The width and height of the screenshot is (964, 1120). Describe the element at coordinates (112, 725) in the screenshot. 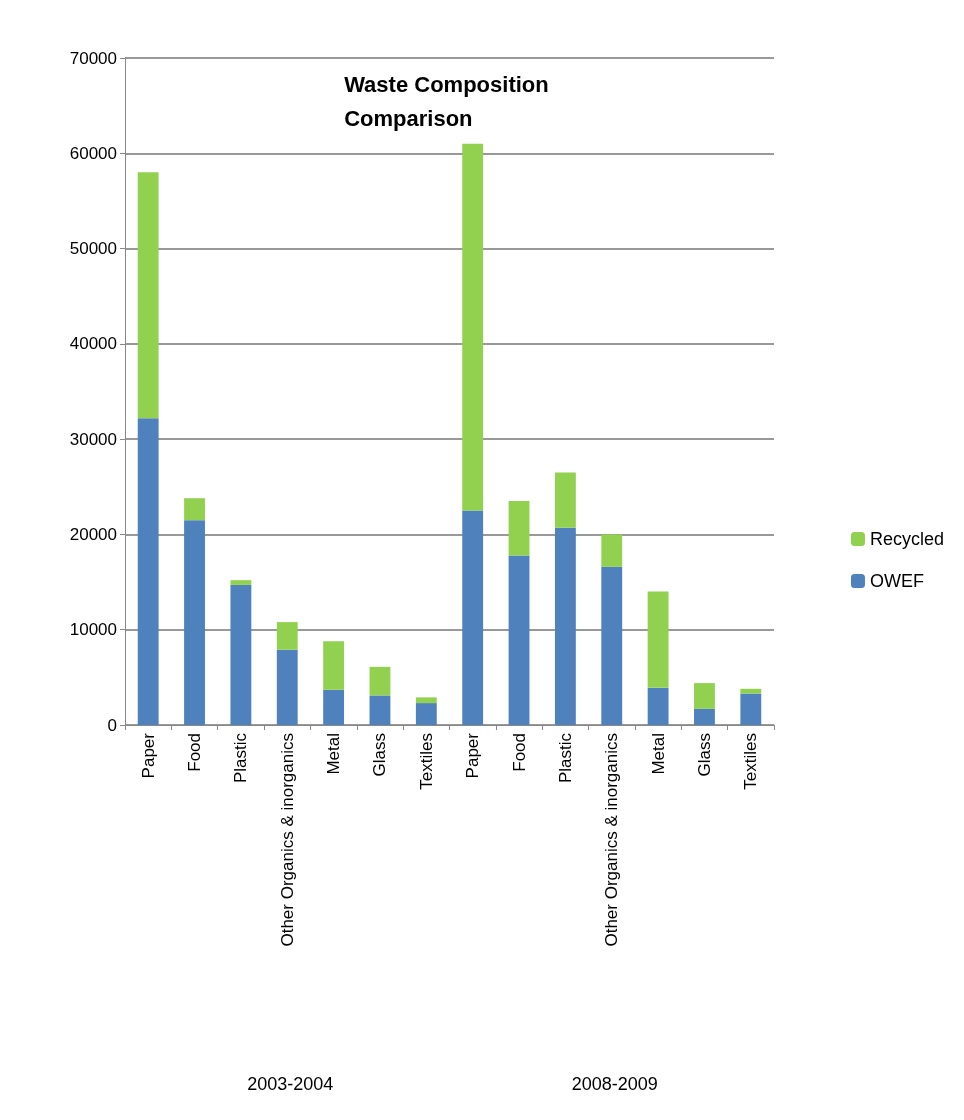

I see `y-tick-label: 0` at that location.